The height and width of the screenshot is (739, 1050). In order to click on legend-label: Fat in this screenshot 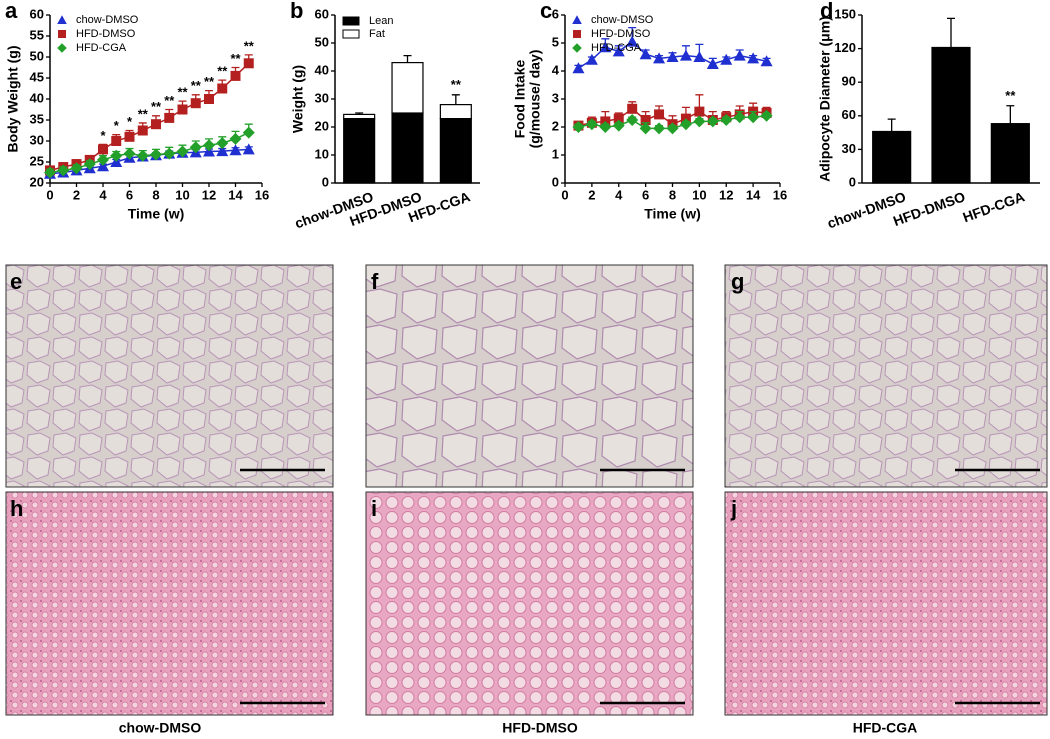, I will do `click(377, 34)`.